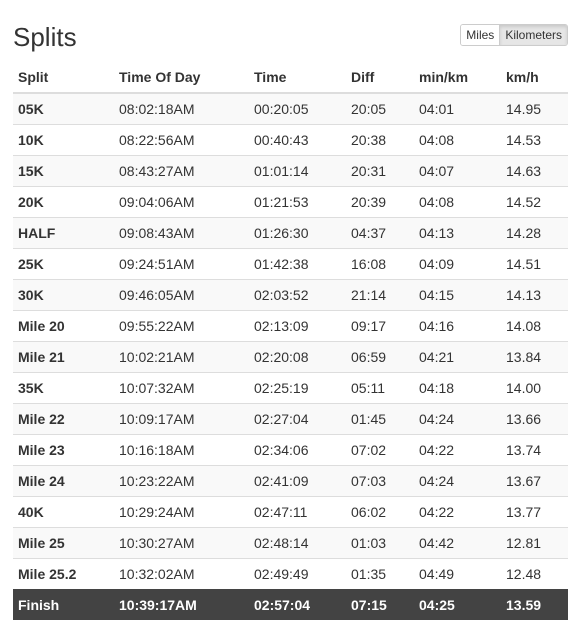  I want to click on elapsed-time-cell: 02:34:06, so click(297, 450).